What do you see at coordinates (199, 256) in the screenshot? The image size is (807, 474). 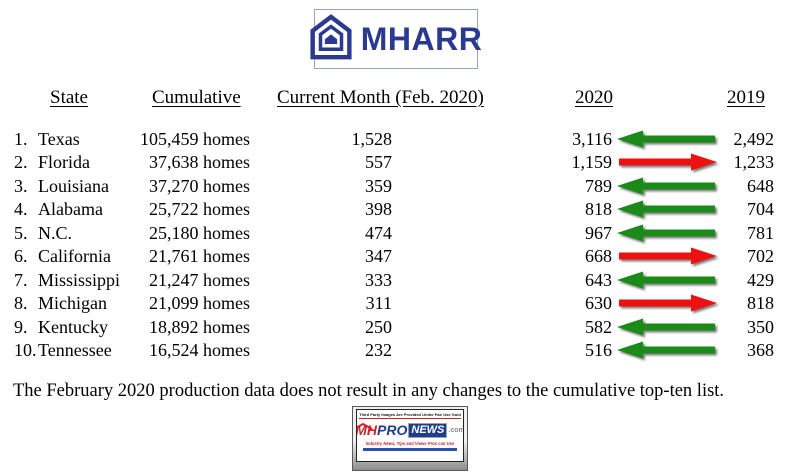 I see `cumulative-cell: 21,761 homes` at bounding box center [199, 256].